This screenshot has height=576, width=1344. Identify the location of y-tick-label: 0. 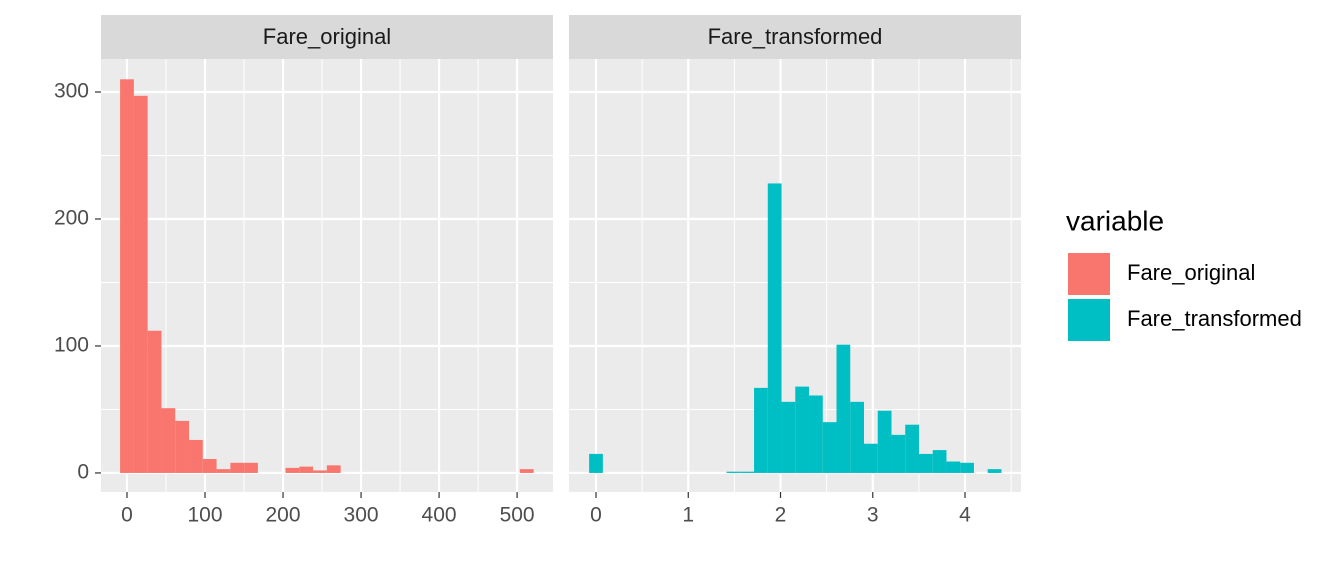
(83, 471).